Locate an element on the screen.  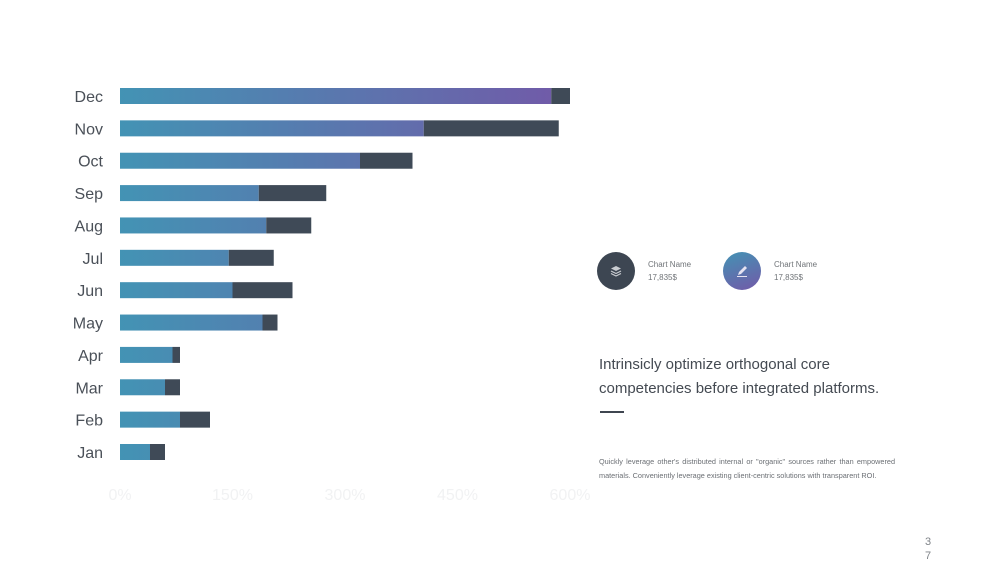
legend-item-1: Chart Name 17,835$ is located at coordinates (644, 271).